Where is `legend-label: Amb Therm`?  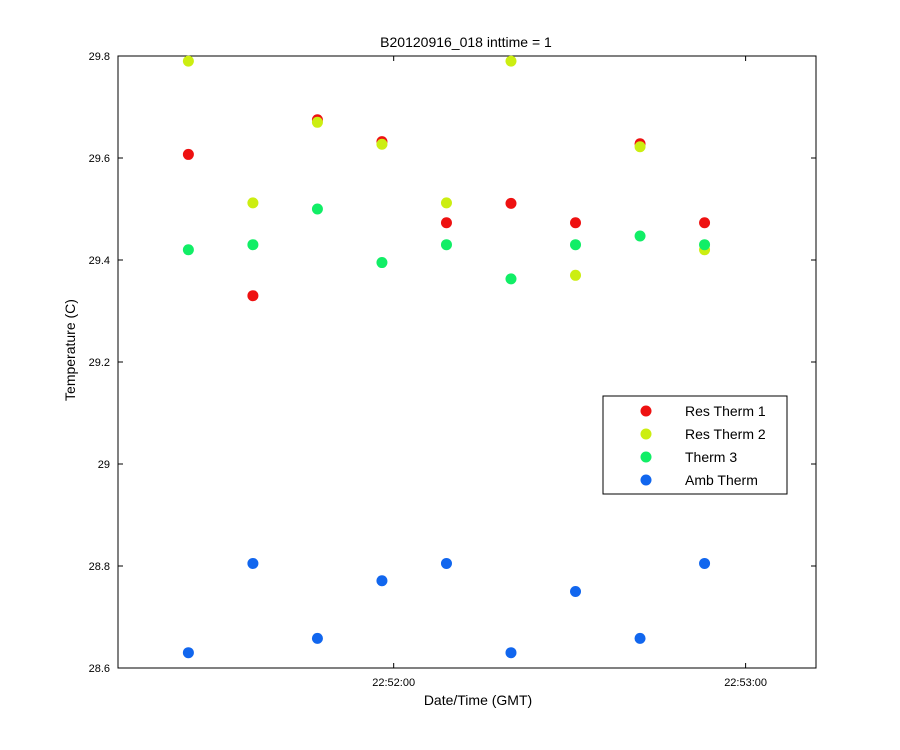
legend-label: Amb Therm is located at coordinates (721, 480).